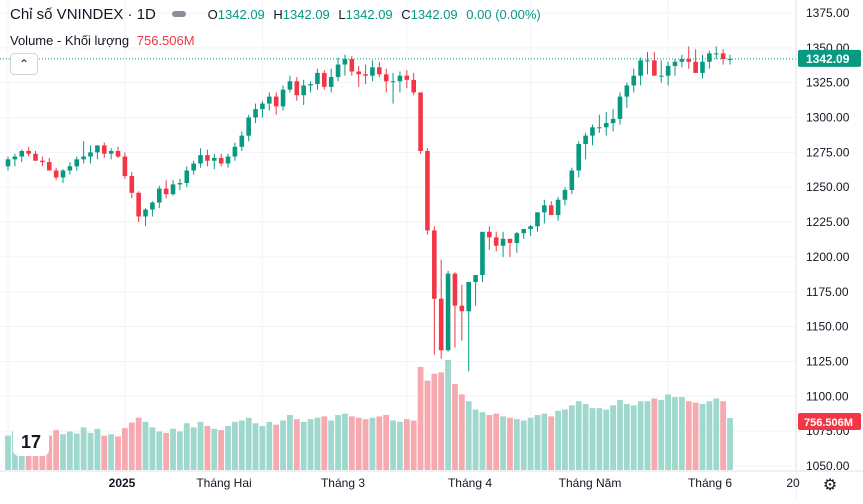 The image size is (863, 504). What do you see at coordinates (83, 14) in the screenshot?
I see `symbol-title: Chỉ số VNINDEX · 1D` at bounding box center [83, 14].